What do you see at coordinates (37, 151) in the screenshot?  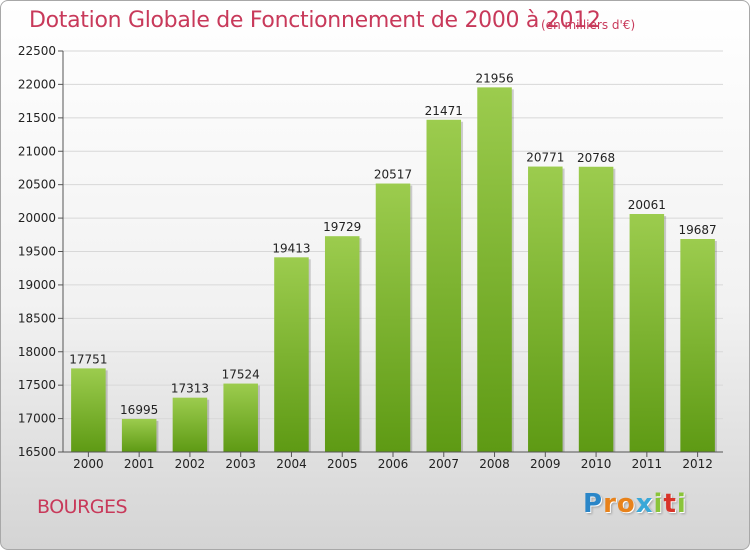 I see `y-tick-label: 21000` at bounding box center [37, 151].